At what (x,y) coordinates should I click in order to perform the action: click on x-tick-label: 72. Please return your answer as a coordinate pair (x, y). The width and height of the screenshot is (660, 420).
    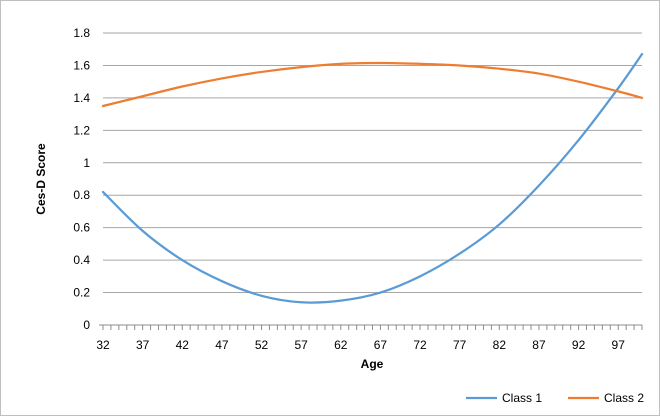
    Looking at the image, I should click on (420, 345).